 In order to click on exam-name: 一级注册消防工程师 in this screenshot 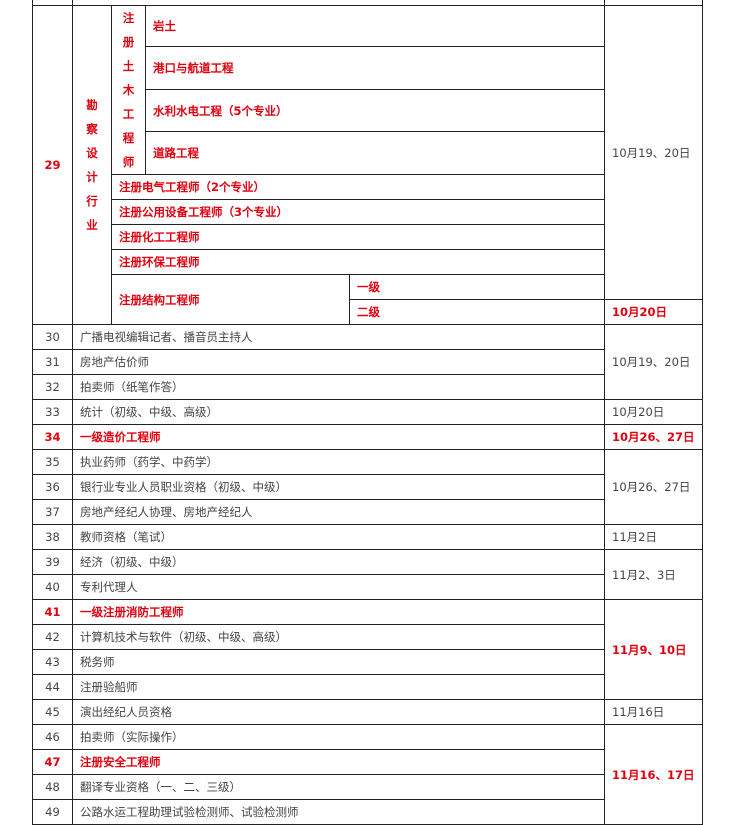, I will do `click(338, 612)`.